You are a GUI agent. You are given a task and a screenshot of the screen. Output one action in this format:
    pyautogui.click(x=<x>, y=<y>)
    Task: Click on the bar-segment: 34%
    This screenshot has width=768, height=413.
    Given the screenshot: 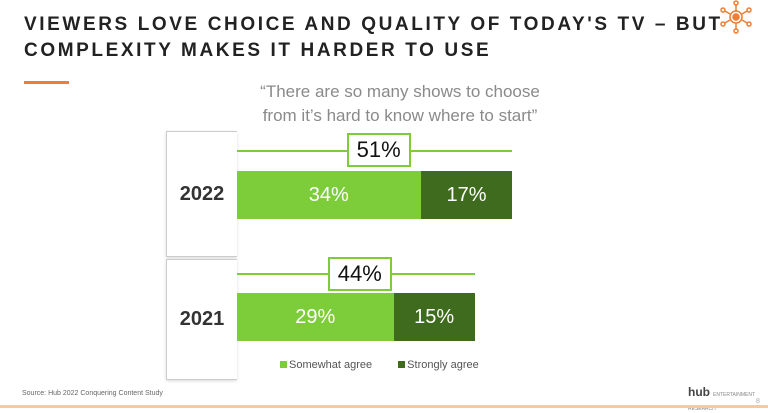 What is the action you would take?
    pyautogui.click(x=329, y=195)
    